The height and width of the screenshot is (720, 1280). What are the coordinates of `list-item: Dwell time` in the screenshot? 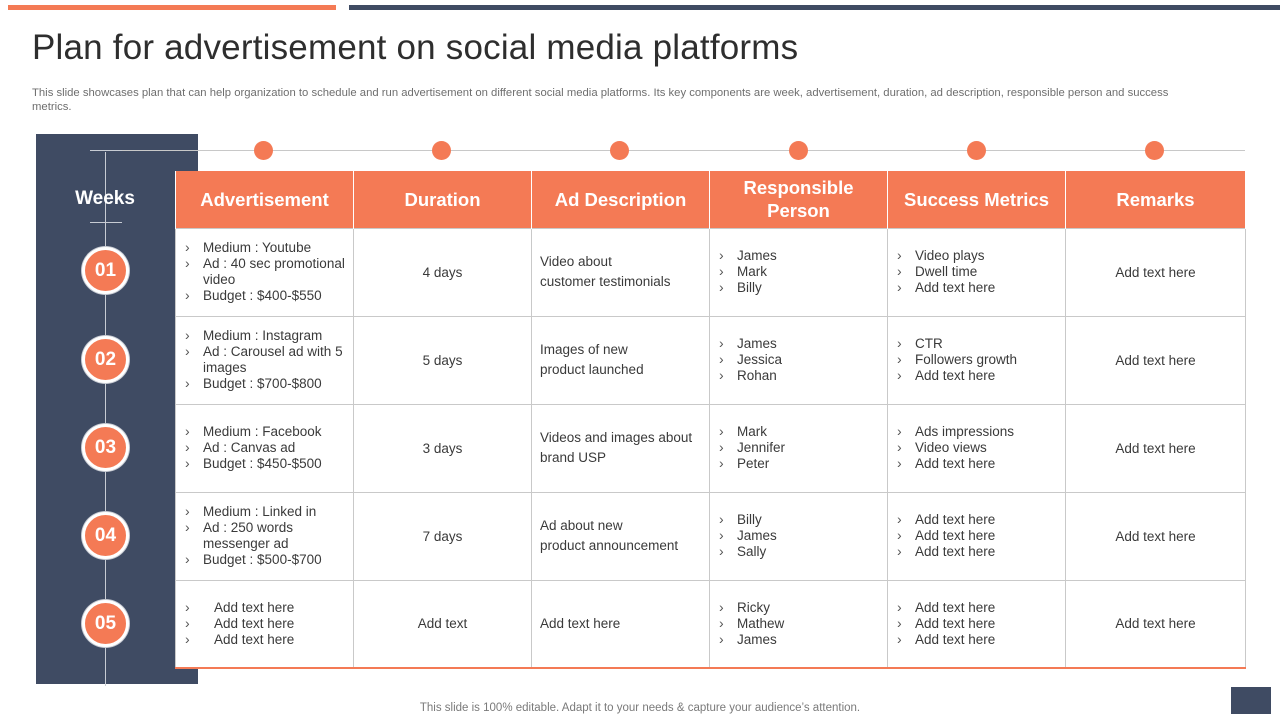 It's located at (976, 271).